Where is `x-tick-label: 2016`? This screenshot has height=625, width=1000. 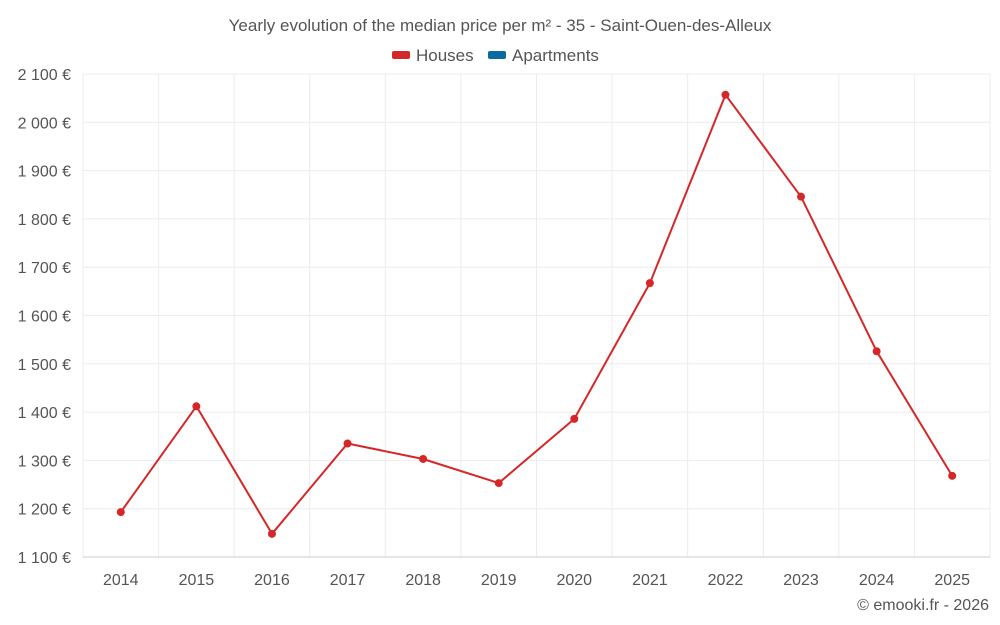
x-tick-label: 2016 is located at coordinates (272, 580).